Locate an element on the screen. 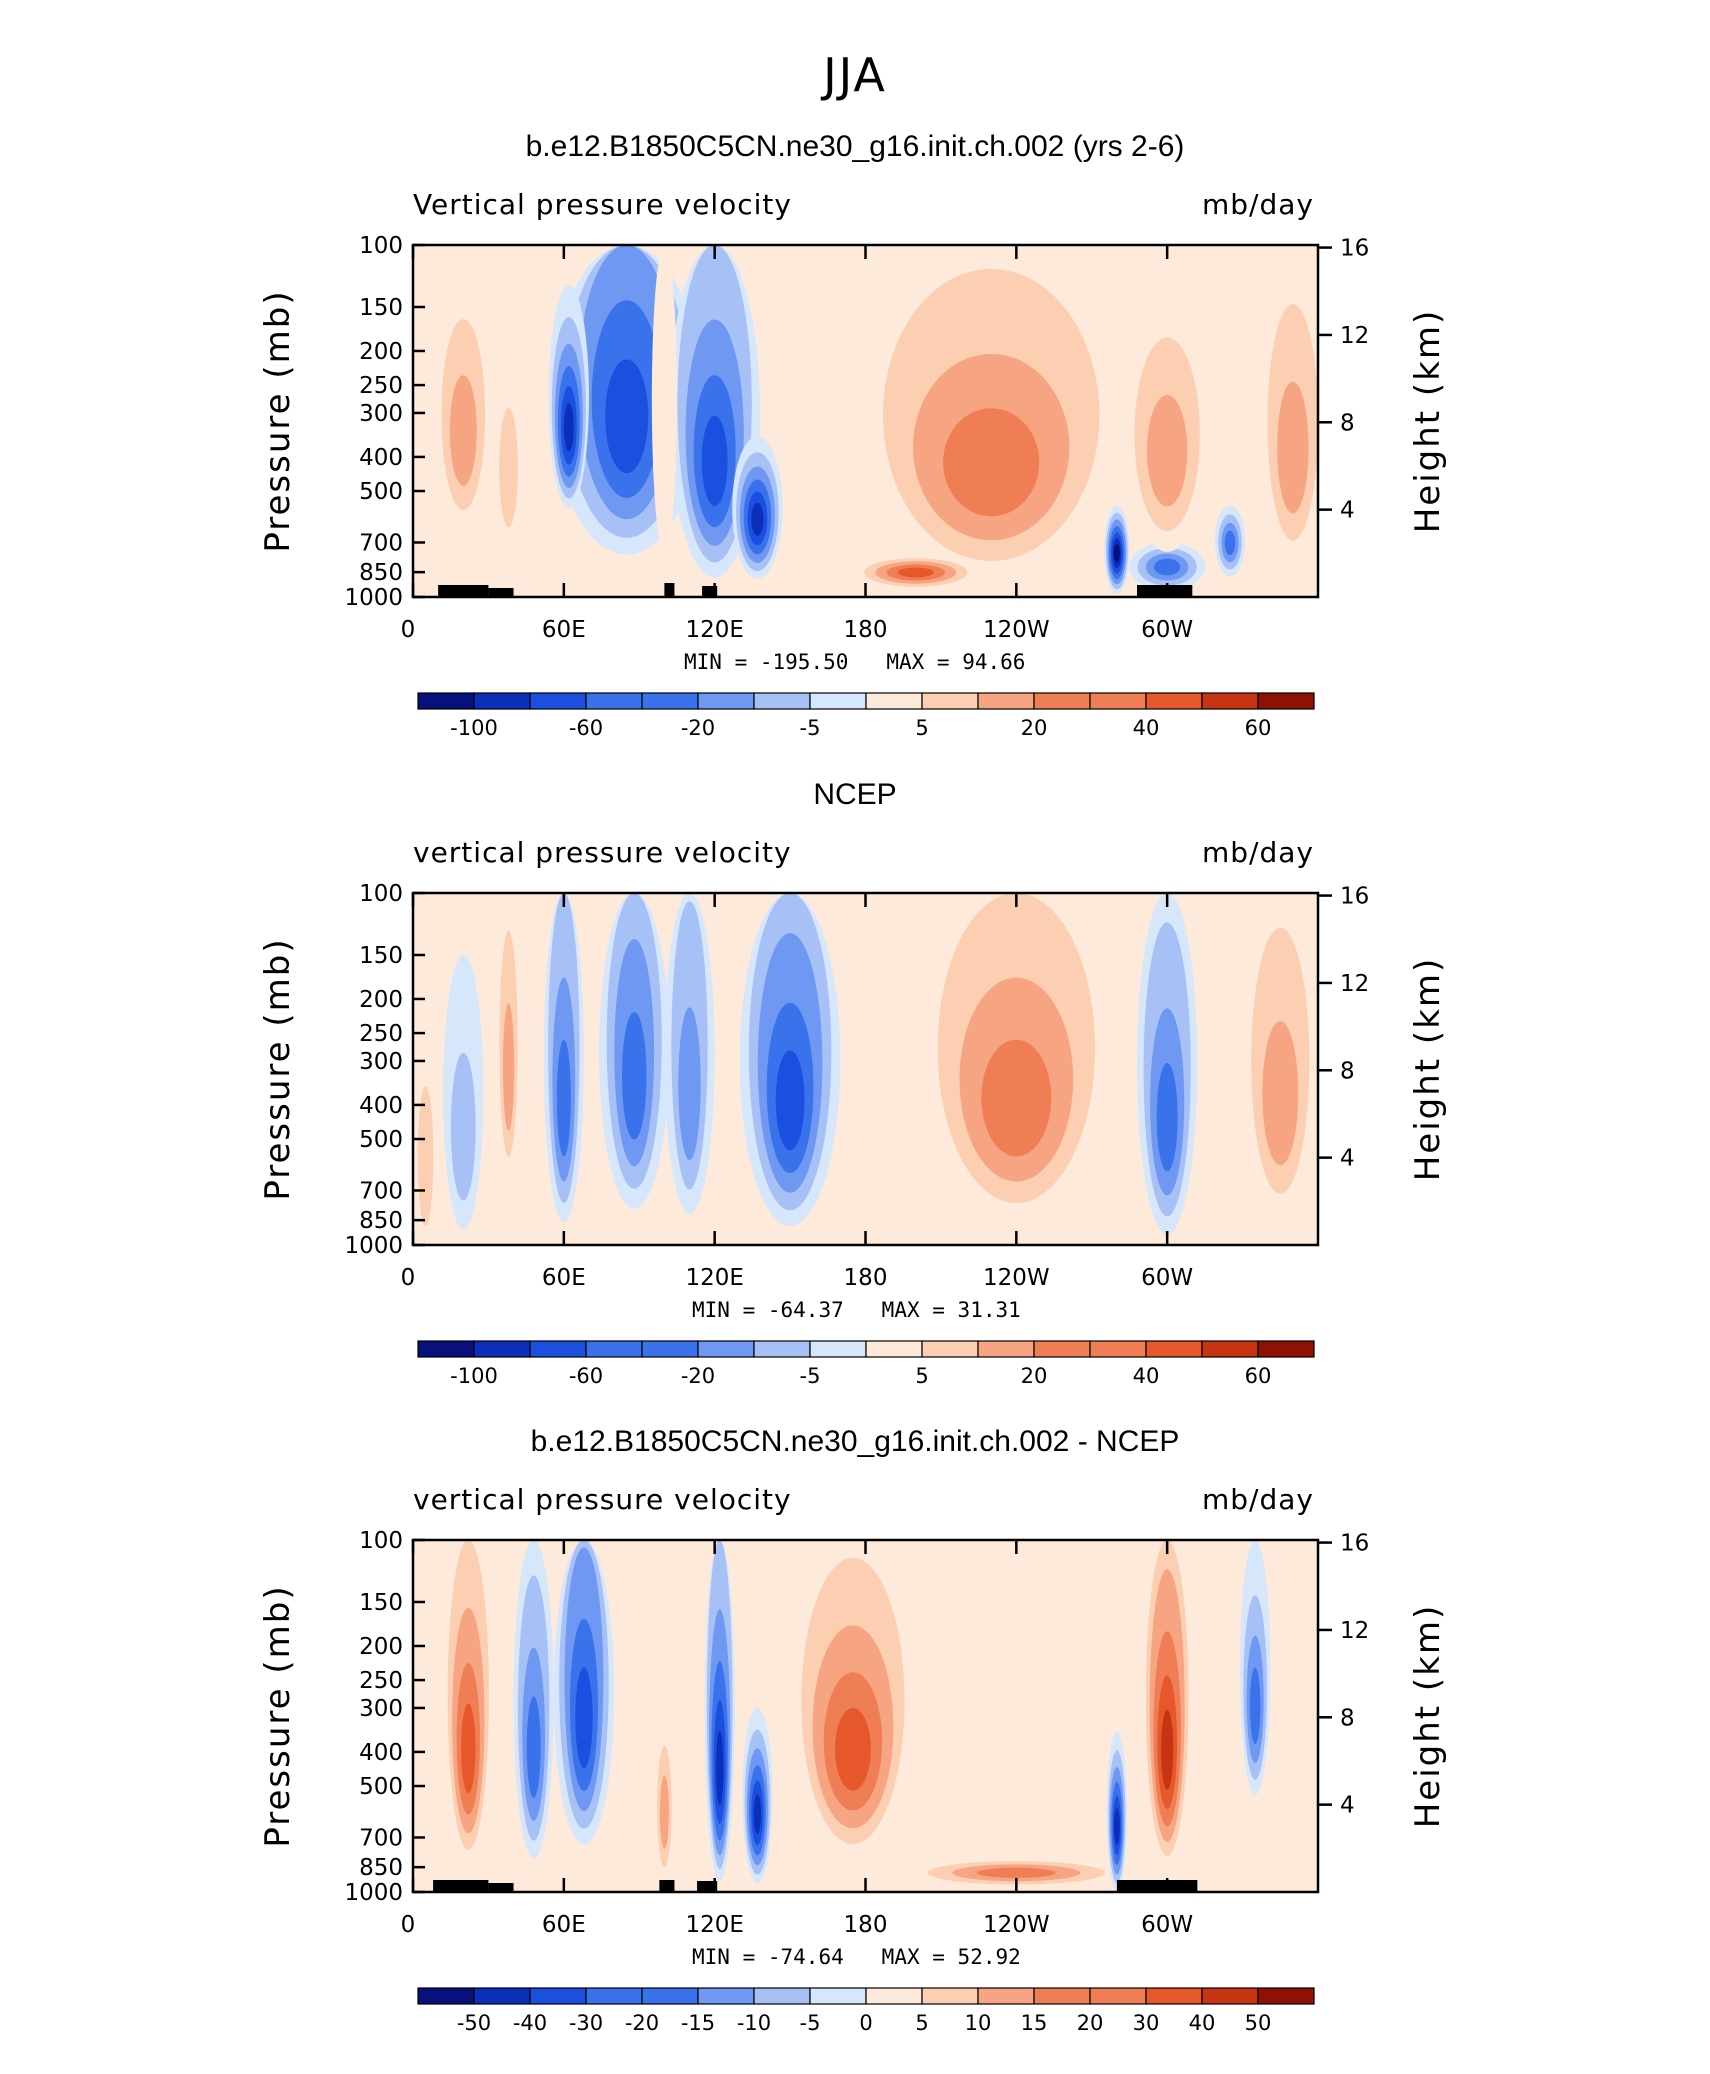 This screenshot has height=2074, width=1710. colorbar-label: -10 is located at coordinates (754, 2023).